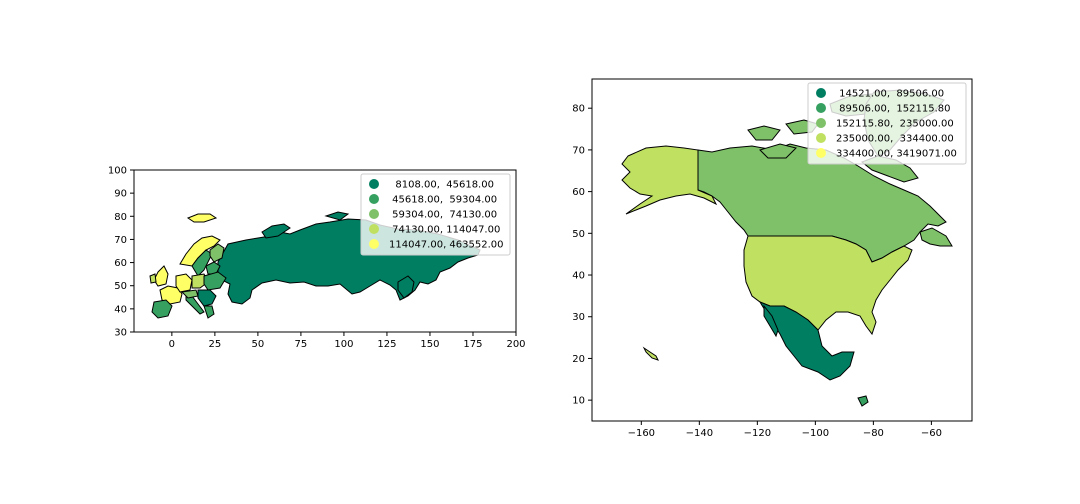 This screenshot has height=504, width=1080. I want to click on eurasia-xtick-label: 75, so click(301, 344).